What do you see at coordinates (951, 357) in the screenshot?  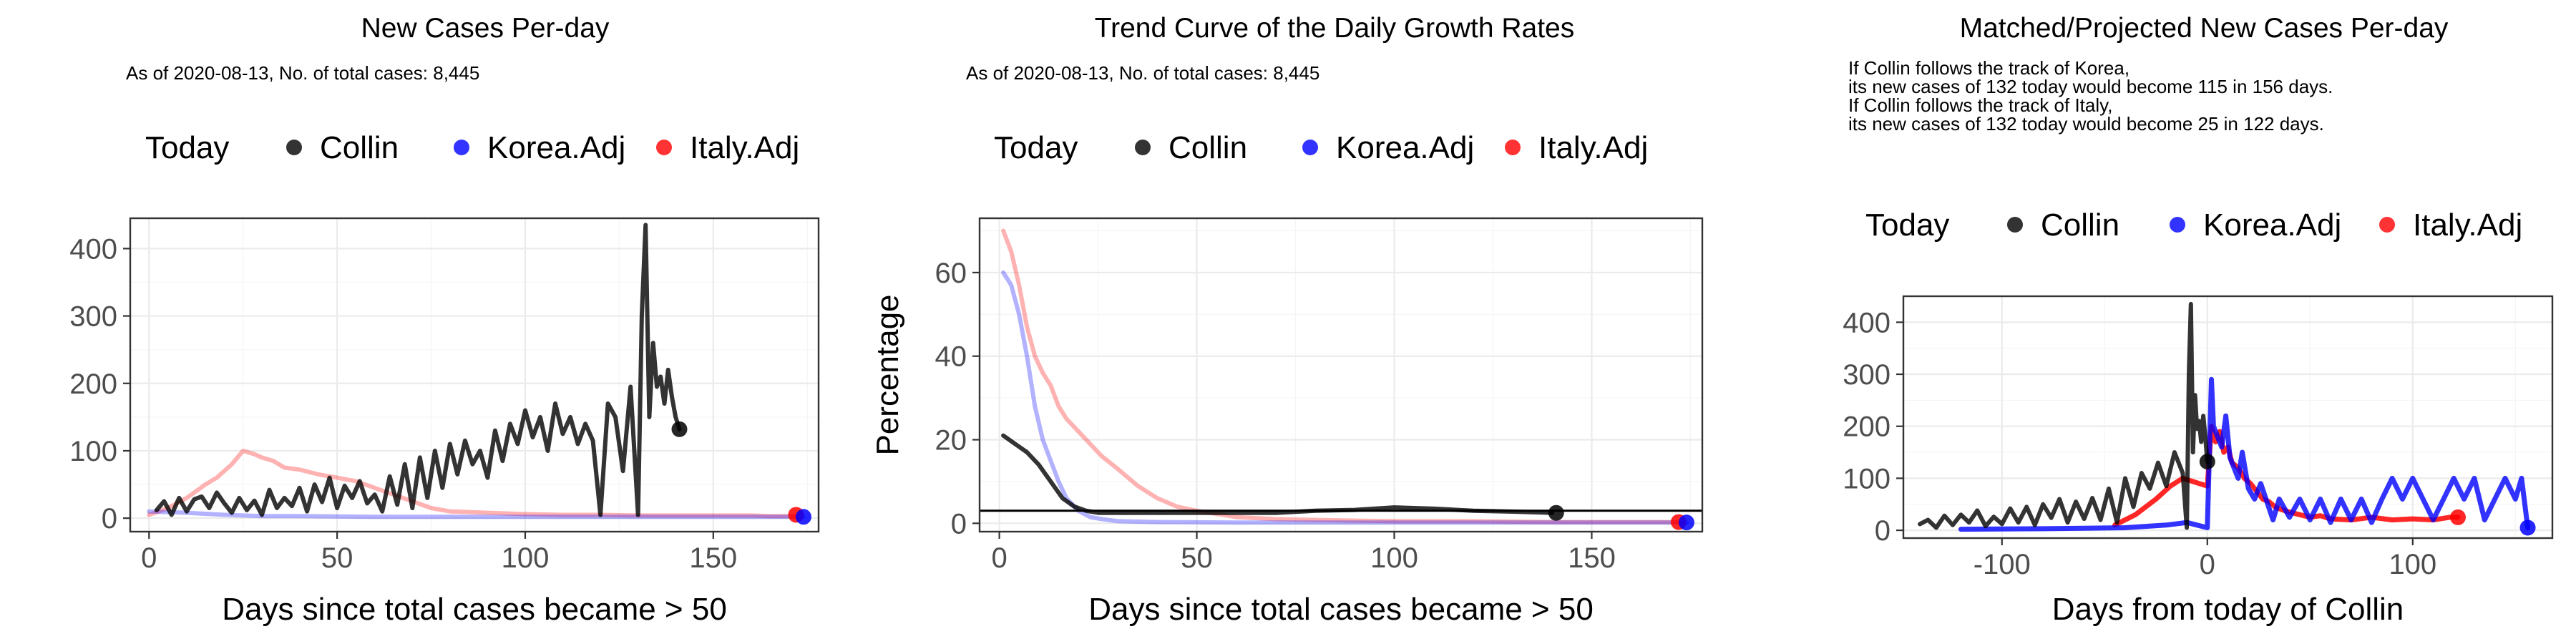 I see `chart-2-y-tick-label: 40` at bounding box center [951, 357].